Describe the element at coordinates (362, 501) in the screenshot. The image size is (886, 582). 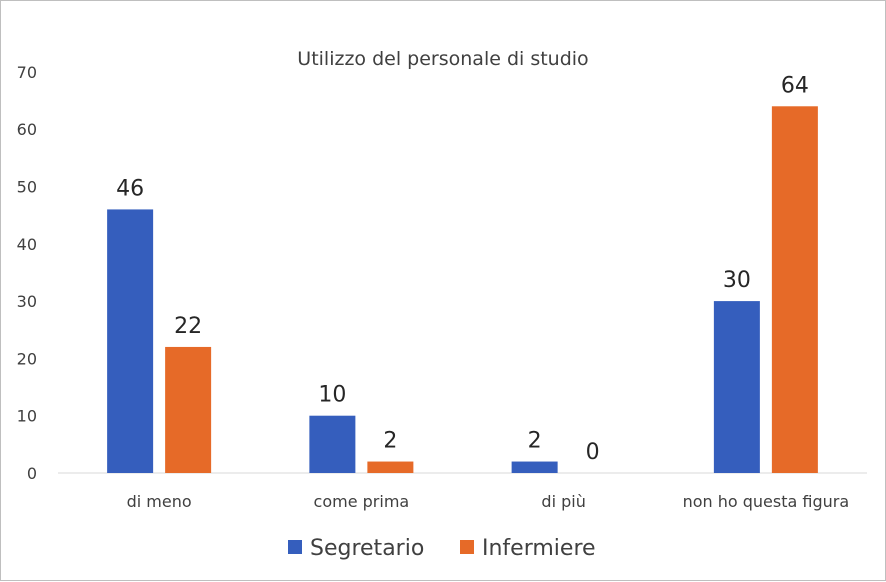
I see `category-label: come prima` at that location.